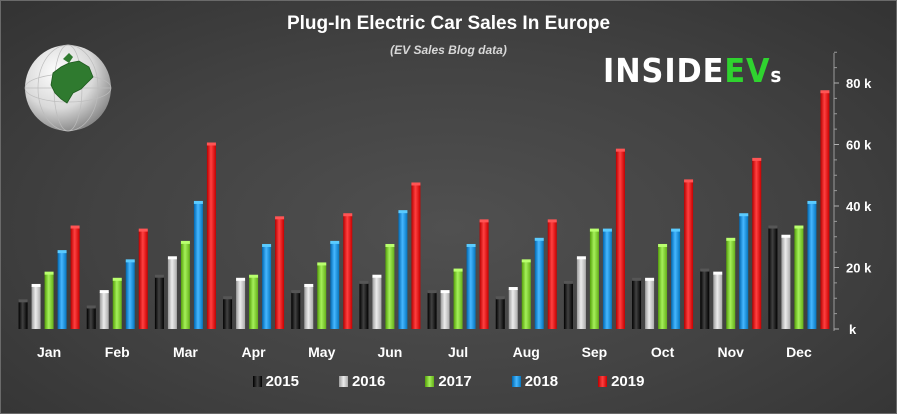 Image resolution: width=897 pixels, height=414 pixels. What do you see at coordinates (49, 352) in the screenshot?
I see `x-tick-label: Jan` at bounding box center [49, 352].